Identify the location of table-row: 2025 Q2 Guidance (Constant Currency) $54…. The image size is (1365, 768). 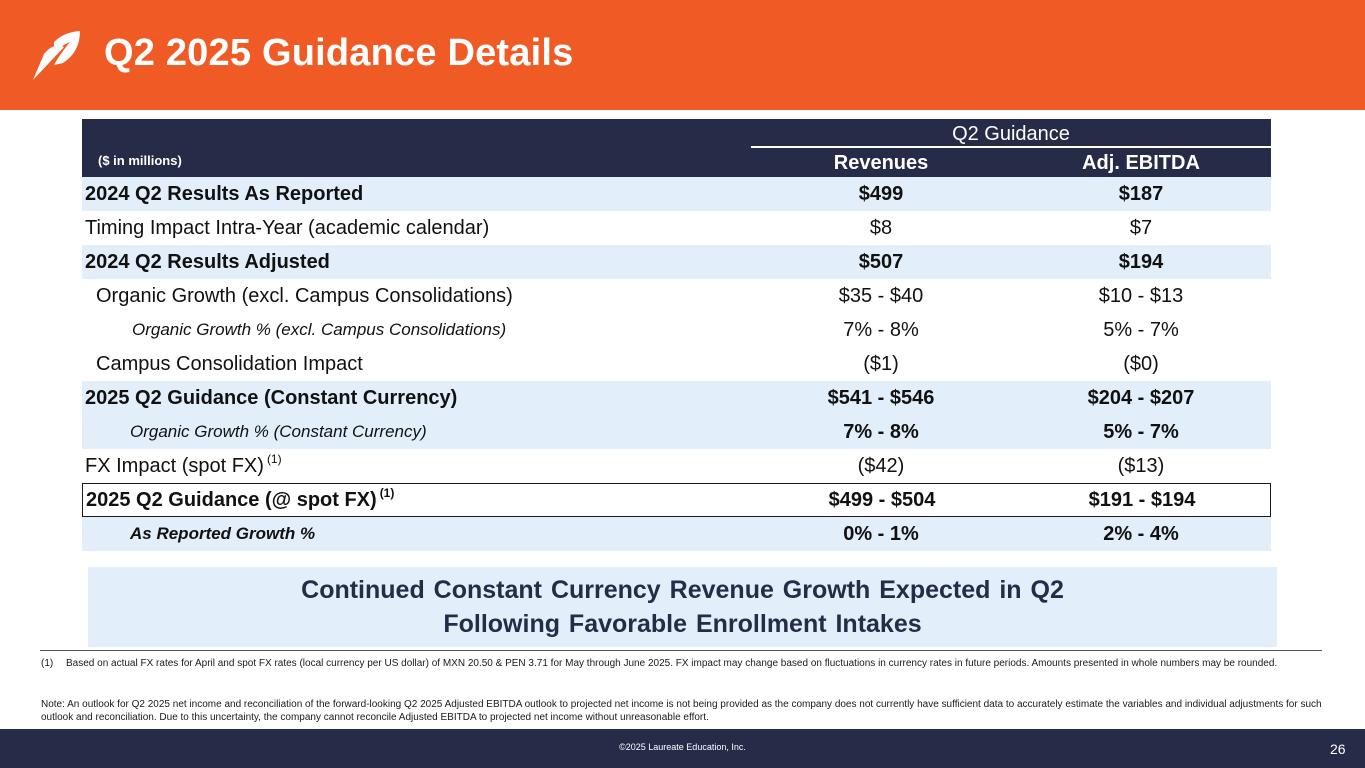
(676, 398).